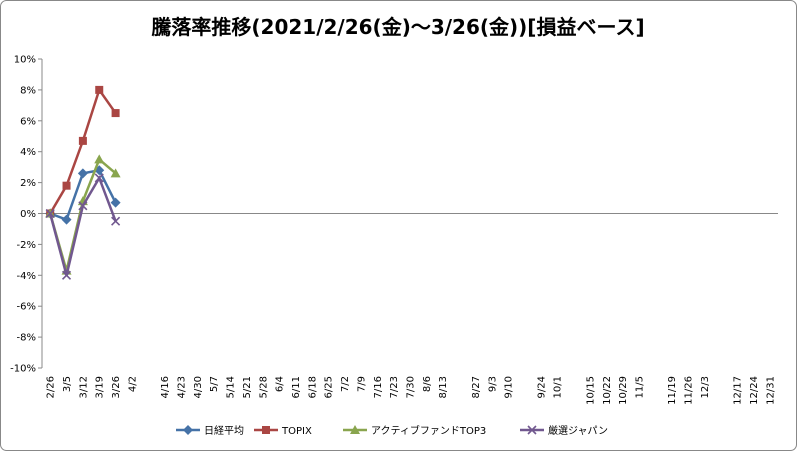 The height and width of the screenshot is (455, 797). What do you see at coordinates (263, 387) in the screenshot?
I see `x-tick-label: 5/28` at bounding box center [263, 387].